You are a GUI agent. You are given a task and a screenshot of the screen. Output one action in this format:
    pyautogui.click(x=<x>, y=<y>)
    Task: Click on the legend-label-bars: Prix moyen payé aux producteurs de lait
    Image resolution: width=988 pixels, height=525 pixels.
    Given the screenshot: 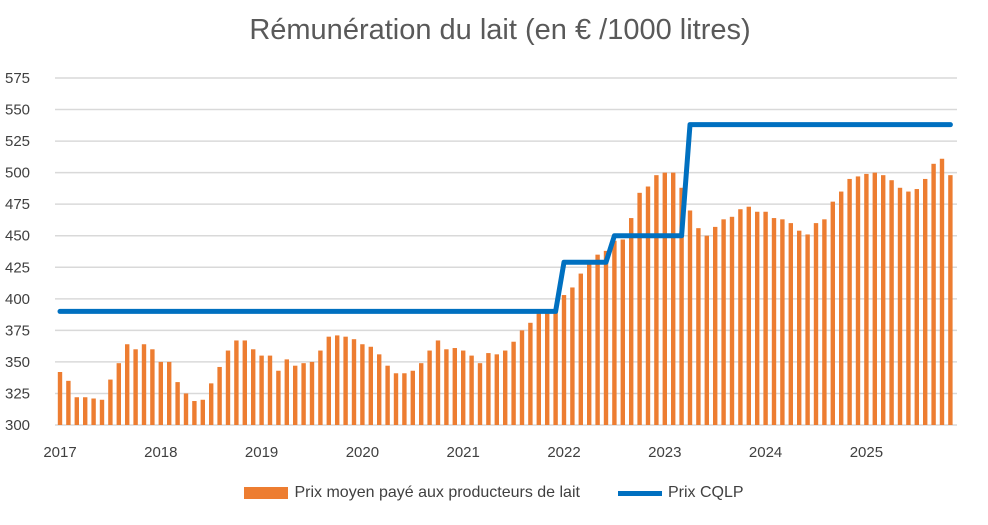 What is the action you would take?
    pyautogui.click(x=437, y=492)
    